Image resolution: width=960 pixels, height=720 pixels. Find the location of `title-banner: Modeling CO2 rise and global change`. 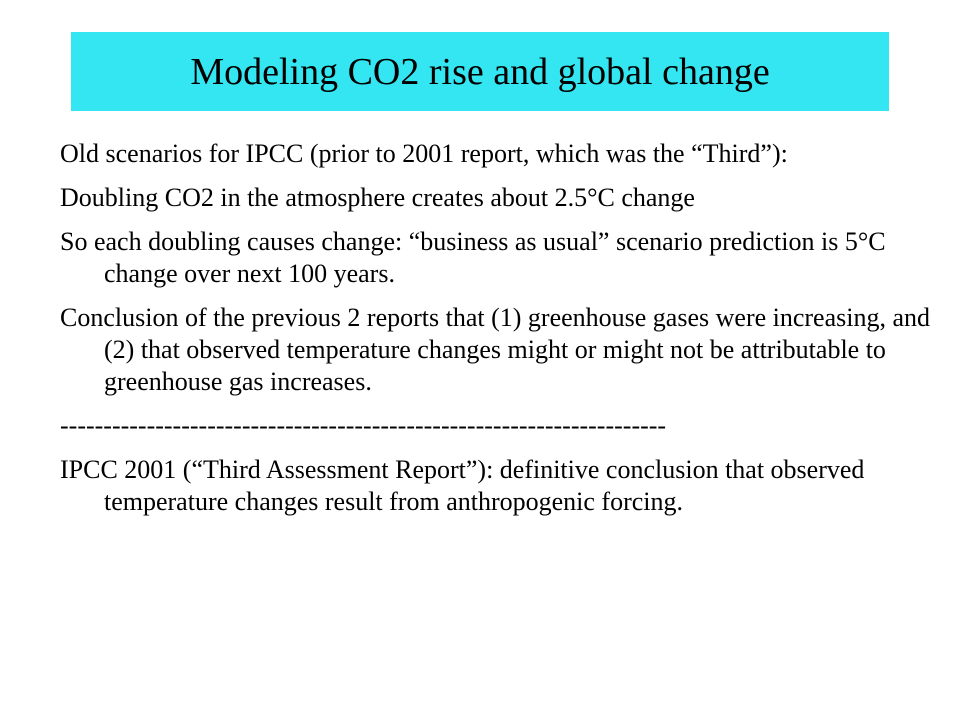

title-banner: Modeling CO2 rise and global change is located at coordinates (480, 71).